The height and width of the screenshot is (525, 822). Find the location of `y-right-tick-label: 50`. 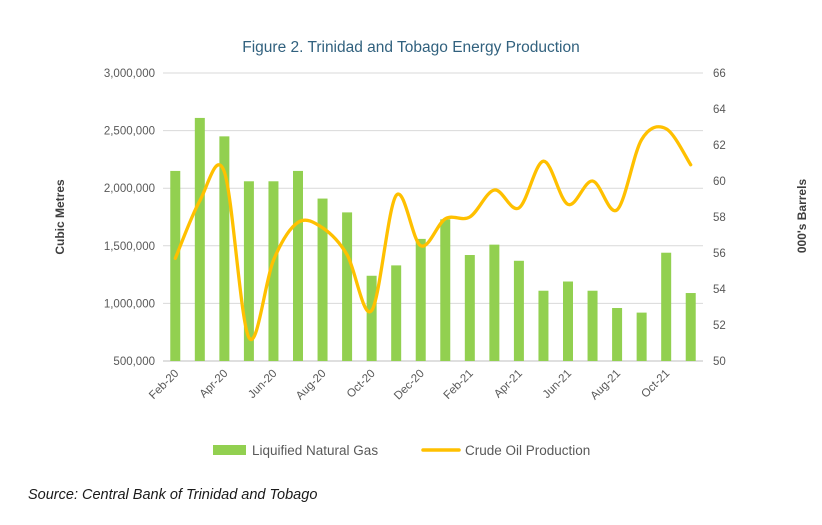

y-right-tick-label: 50 is located at coordinates (719, 362).